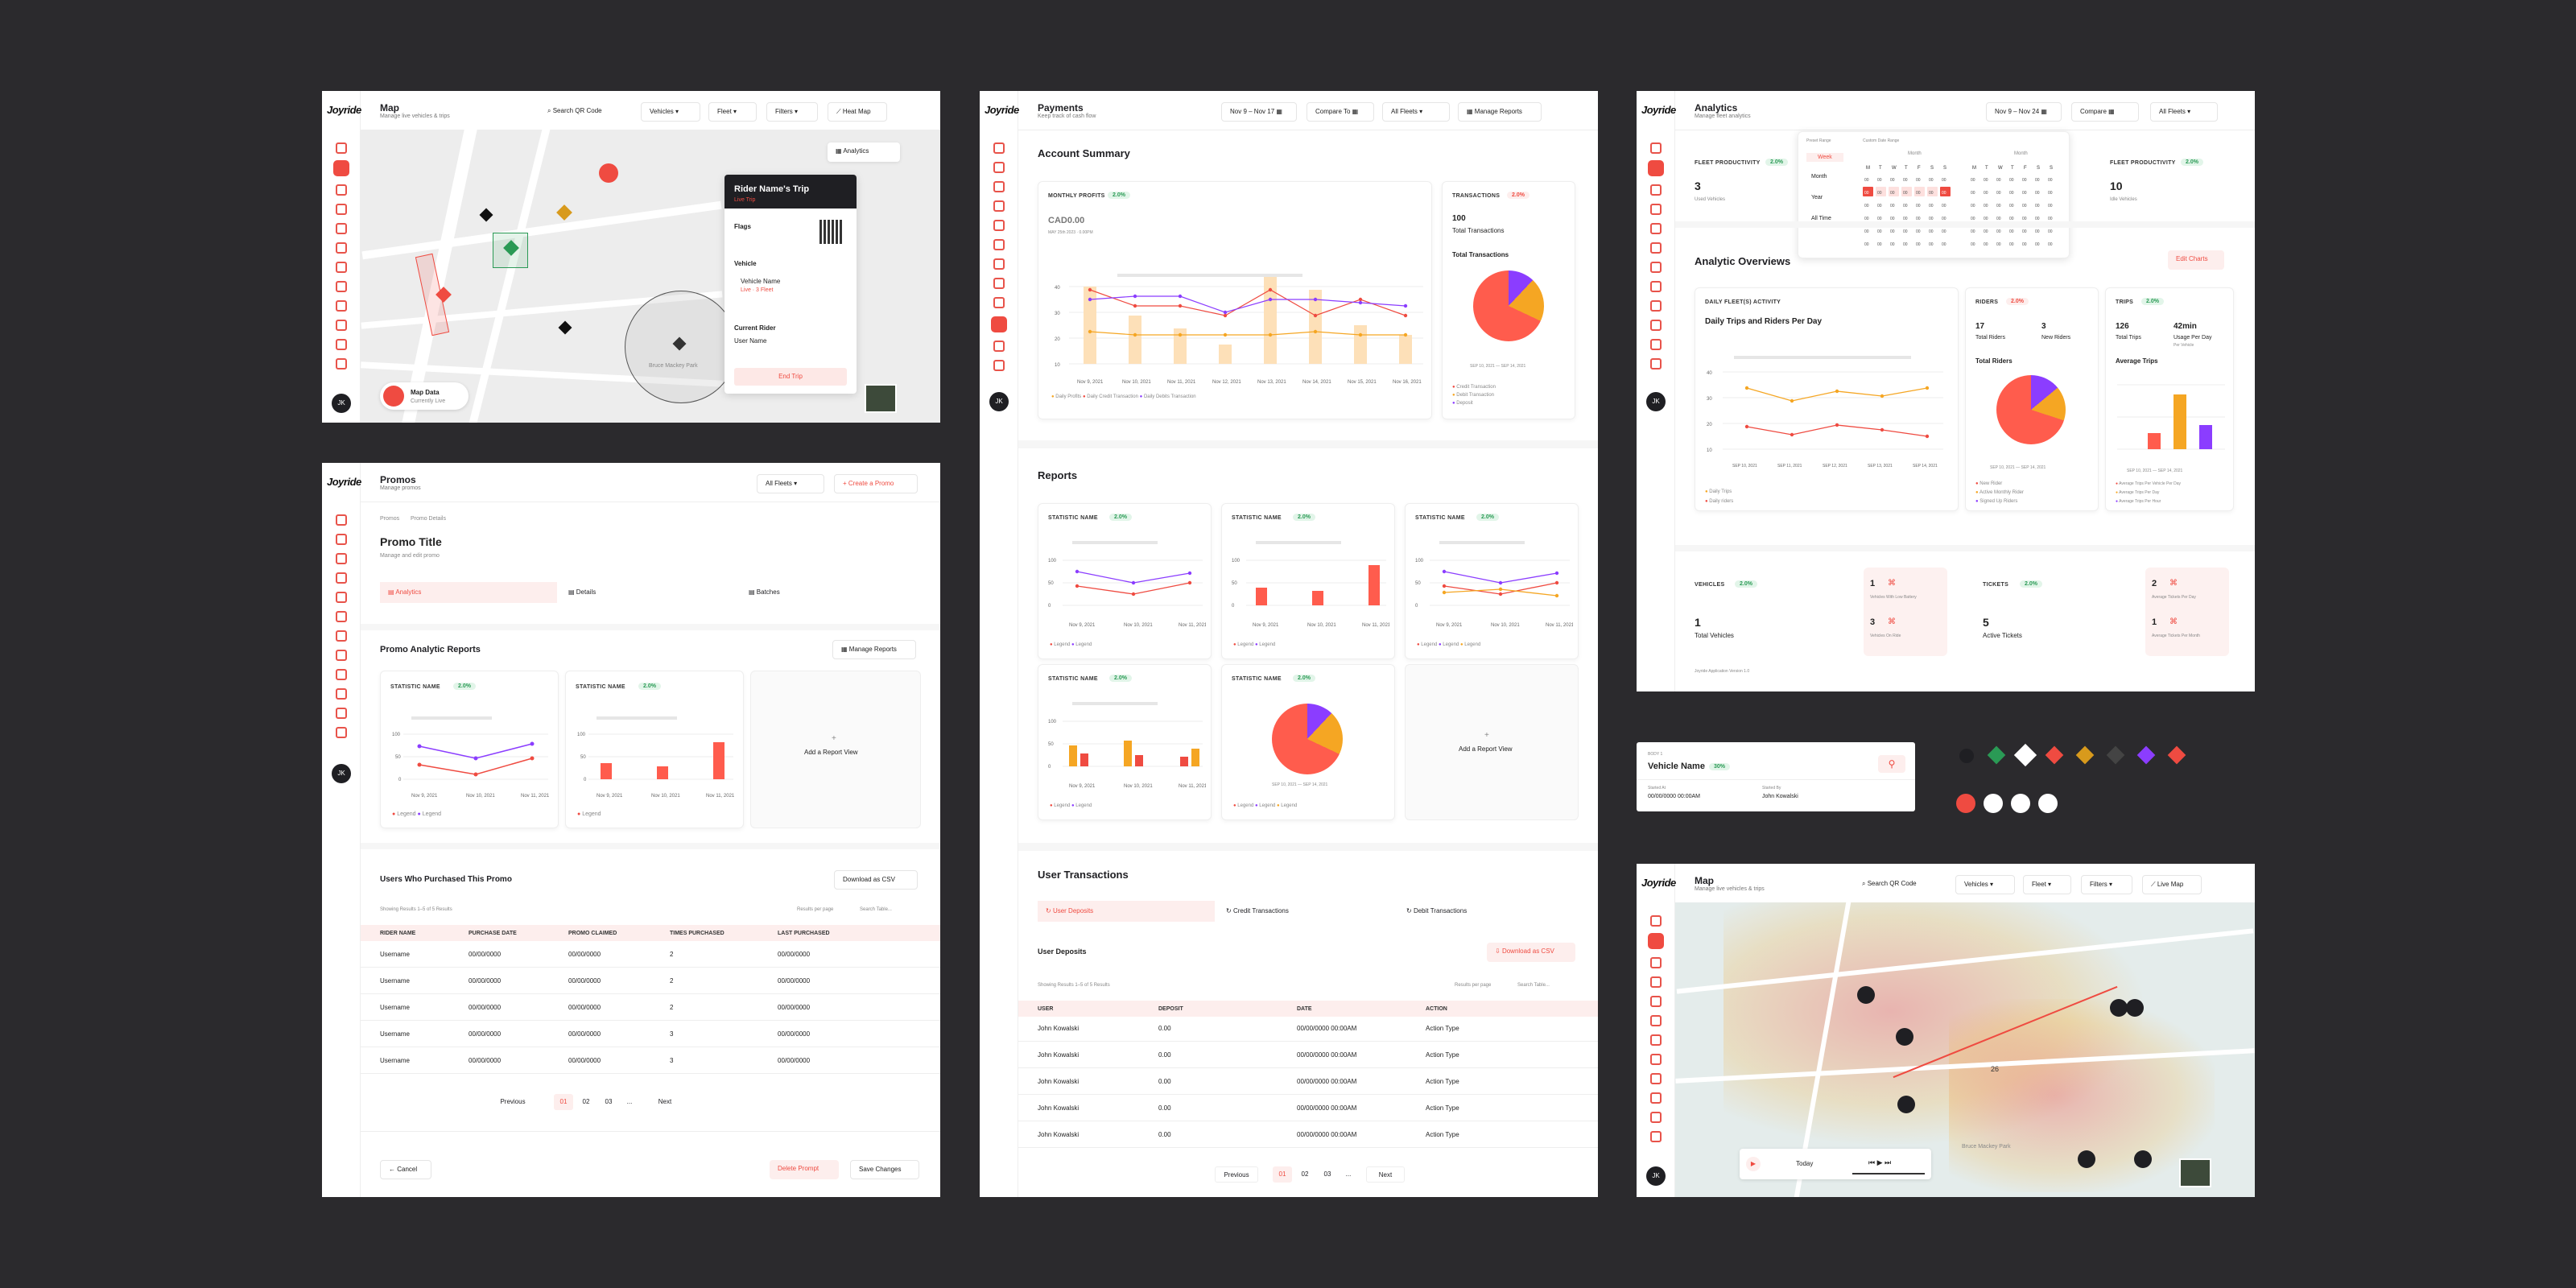  Describe the element at coordinates (804, 933) in the screenshot. I see `col-header: LAST PURCHASED` at that location.